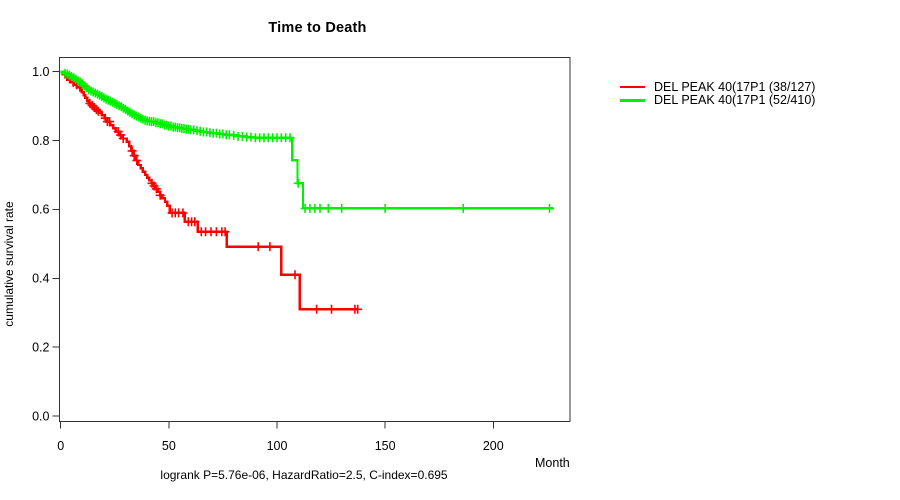  What do you see at coordinates (40, 416) in the screenshot?
I see `y-tick-label: 0.0` at bounding box center [40, 416].